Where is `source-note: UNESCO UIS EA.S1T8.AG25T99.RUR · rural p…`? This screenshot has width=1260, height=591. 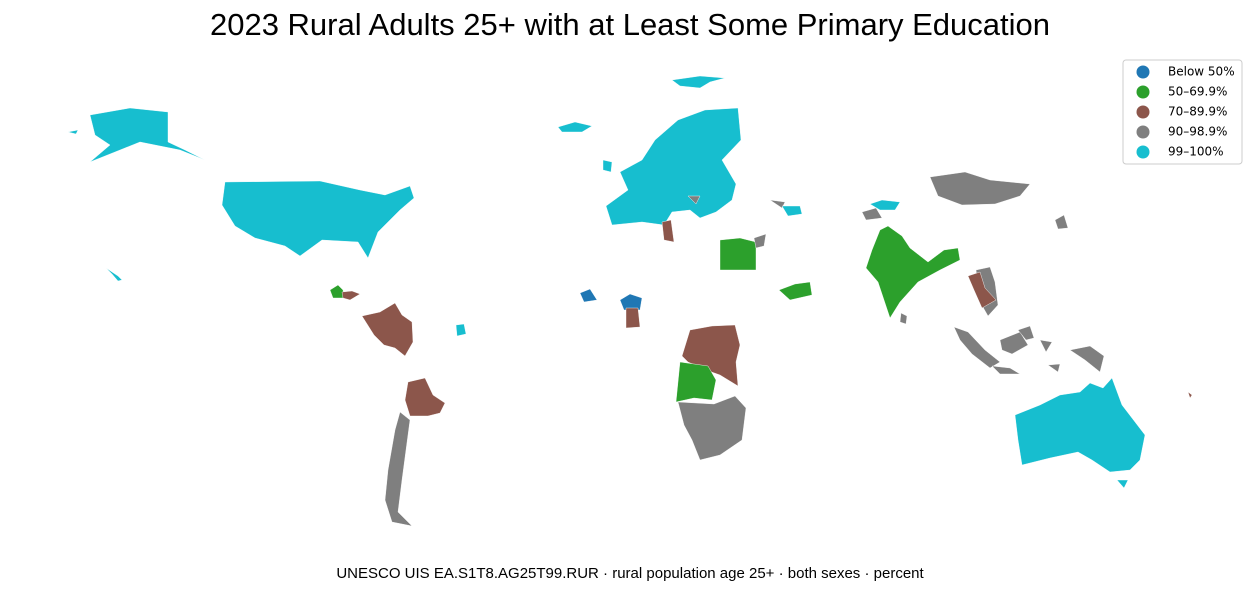 source-note: UNESCO UIS EA.S1T8.AG25T99.RUR · rural p… is located at coordinates (630, 573).